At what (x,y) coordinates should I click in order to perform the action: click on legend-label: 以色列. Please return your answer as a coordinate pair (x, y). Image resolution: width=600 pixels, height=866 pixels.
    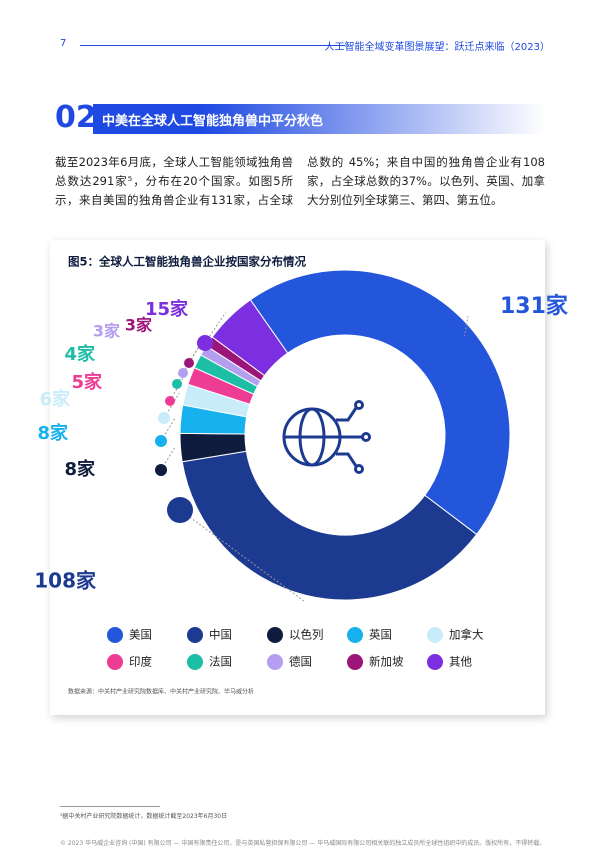
    Looking at the image, I should click on (306, 635).